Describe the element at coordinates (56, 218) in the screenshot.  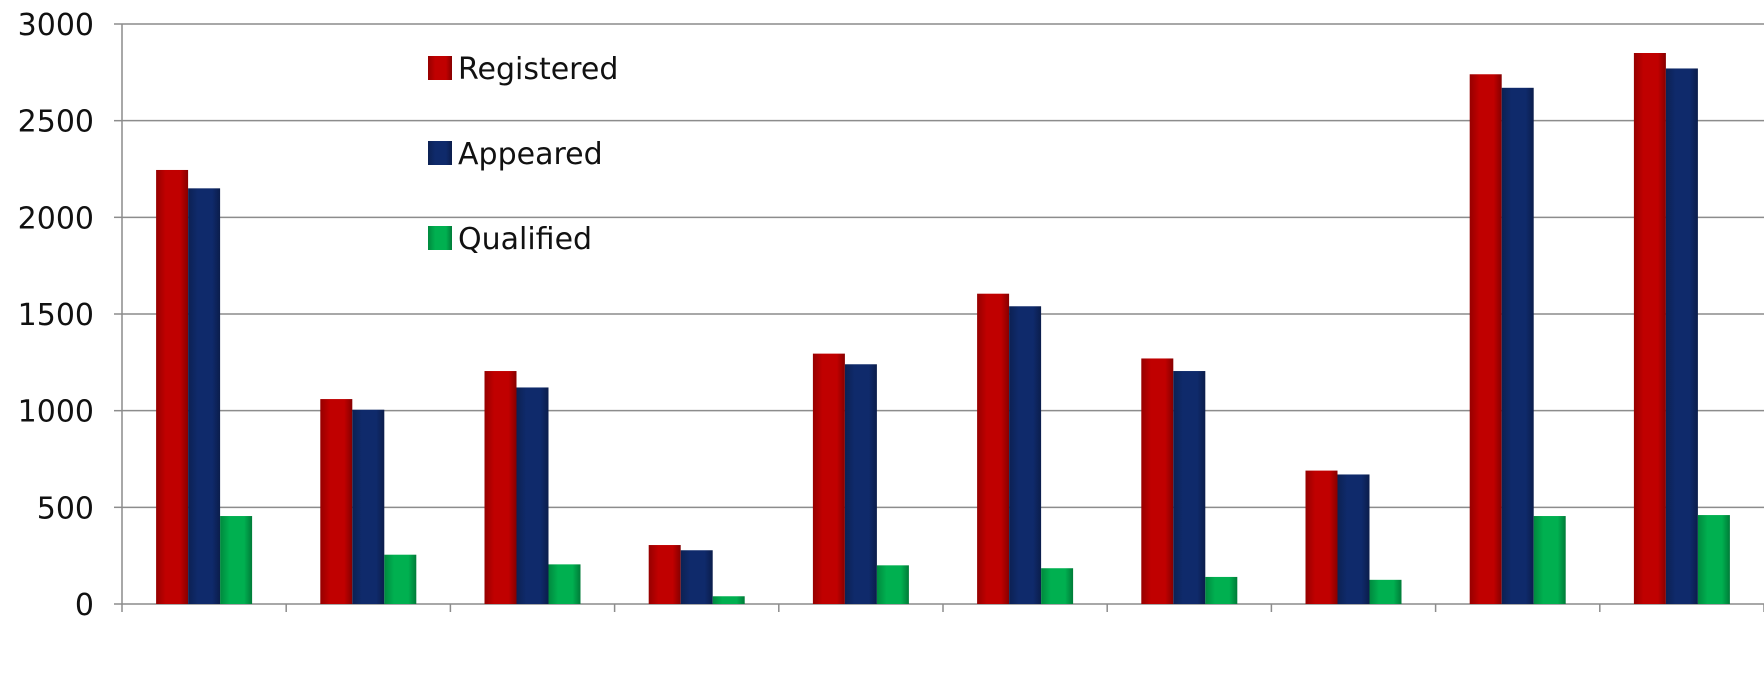
I see `y-tick-label: 2000` at that location.